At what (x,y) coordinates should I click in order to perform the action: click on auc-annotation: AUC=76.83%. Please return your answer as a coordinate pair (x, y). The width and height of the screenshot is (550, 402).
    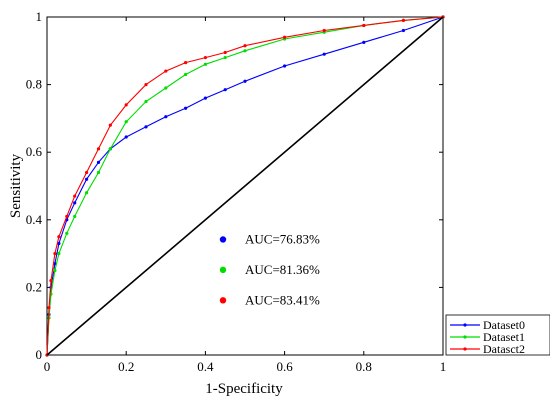
    Looking at the image, I should click on (282, 238).